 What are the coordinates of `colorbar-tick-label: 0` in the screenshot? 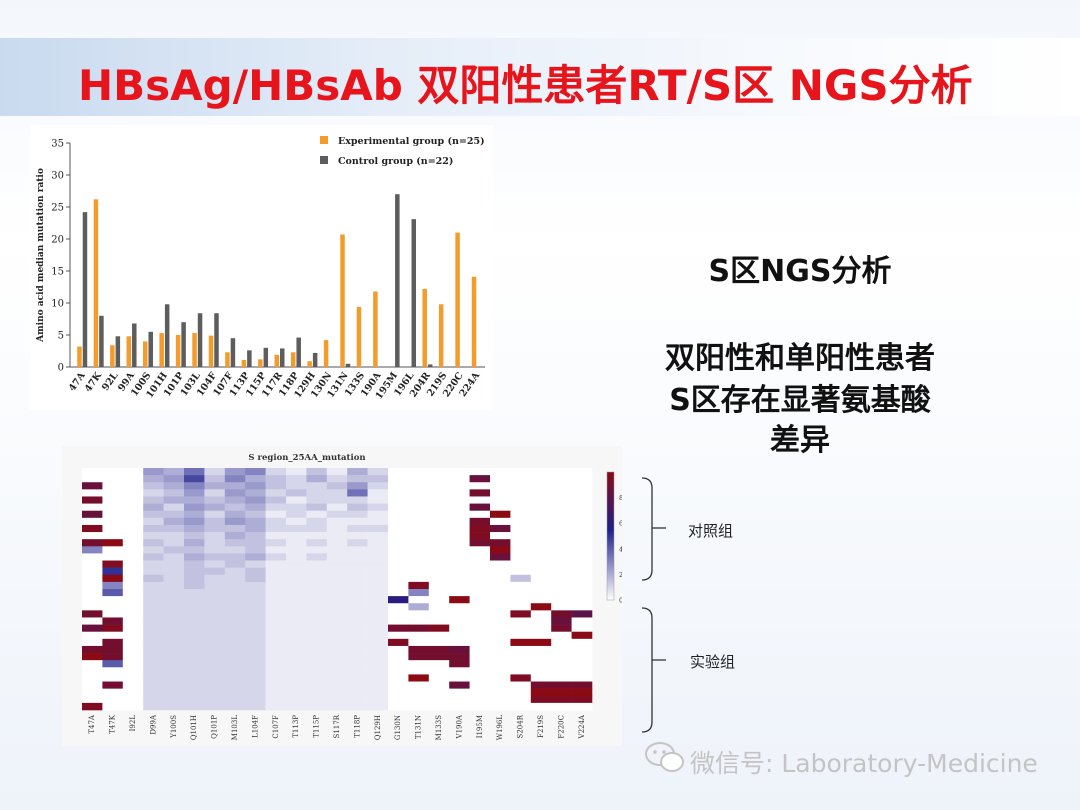 It's located at (620, 601).